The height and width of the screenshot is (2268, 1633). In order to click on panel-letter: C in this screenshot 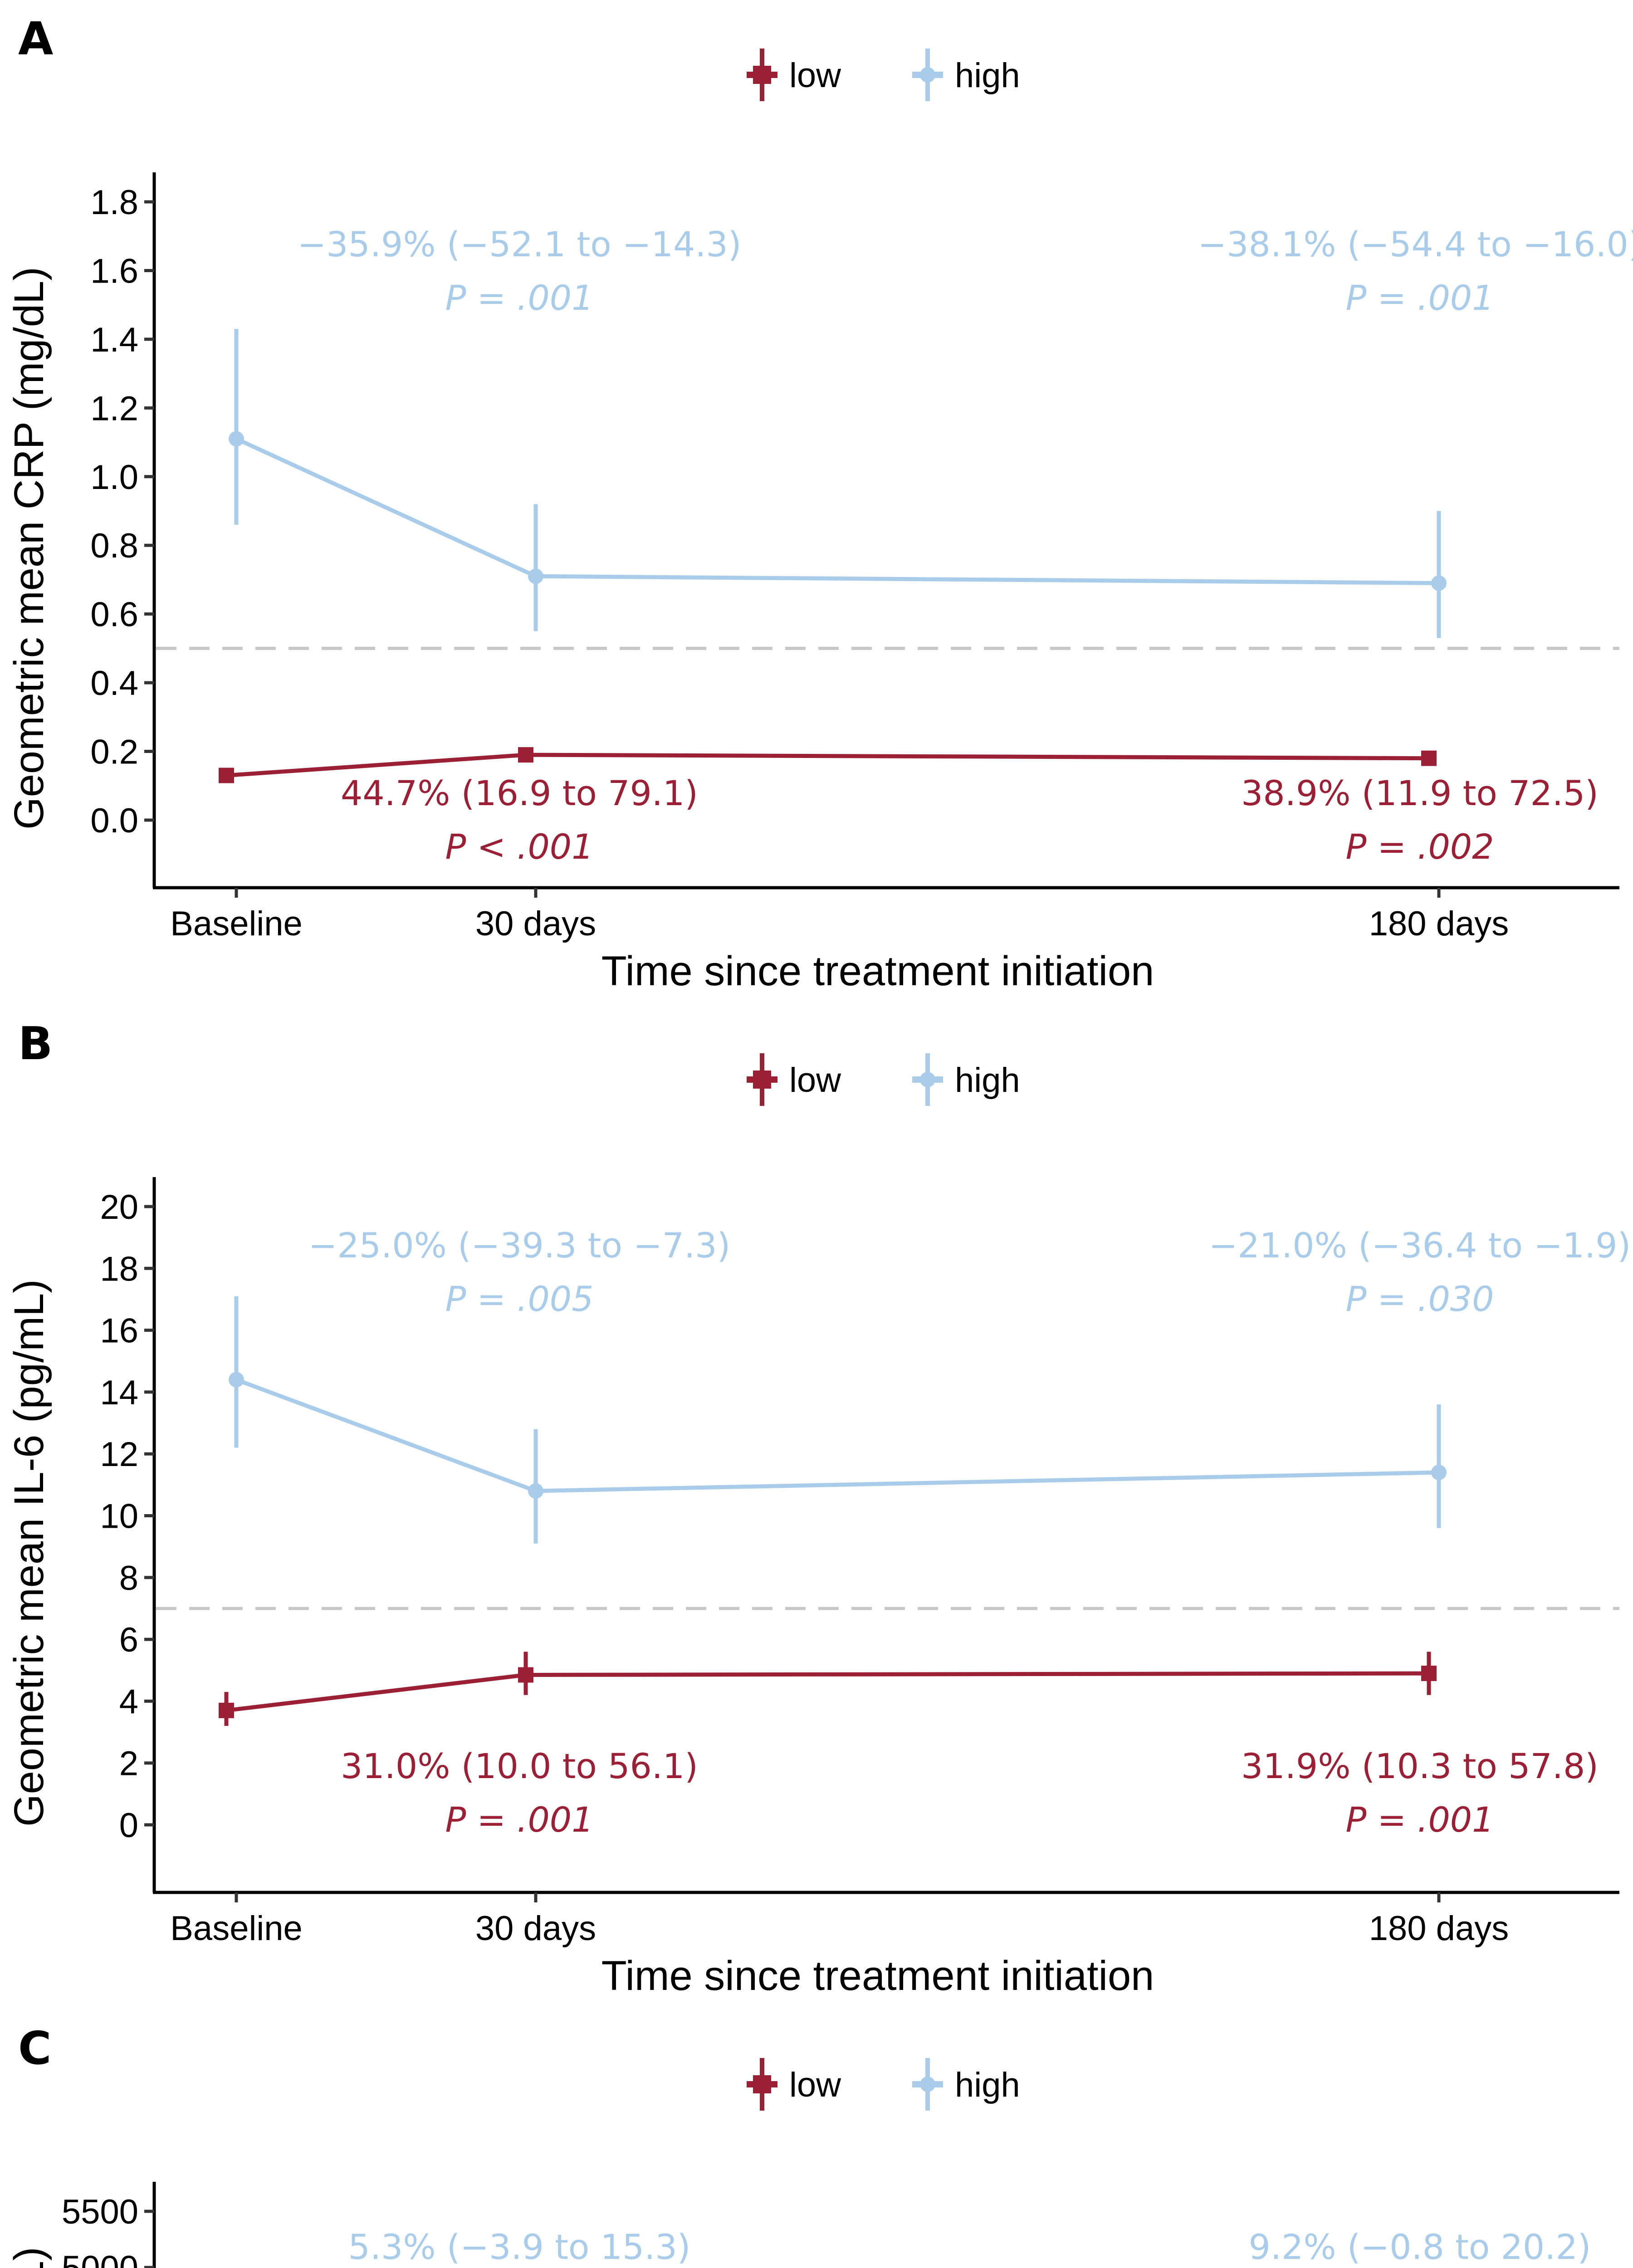, I will do `click(34, 2048)`.